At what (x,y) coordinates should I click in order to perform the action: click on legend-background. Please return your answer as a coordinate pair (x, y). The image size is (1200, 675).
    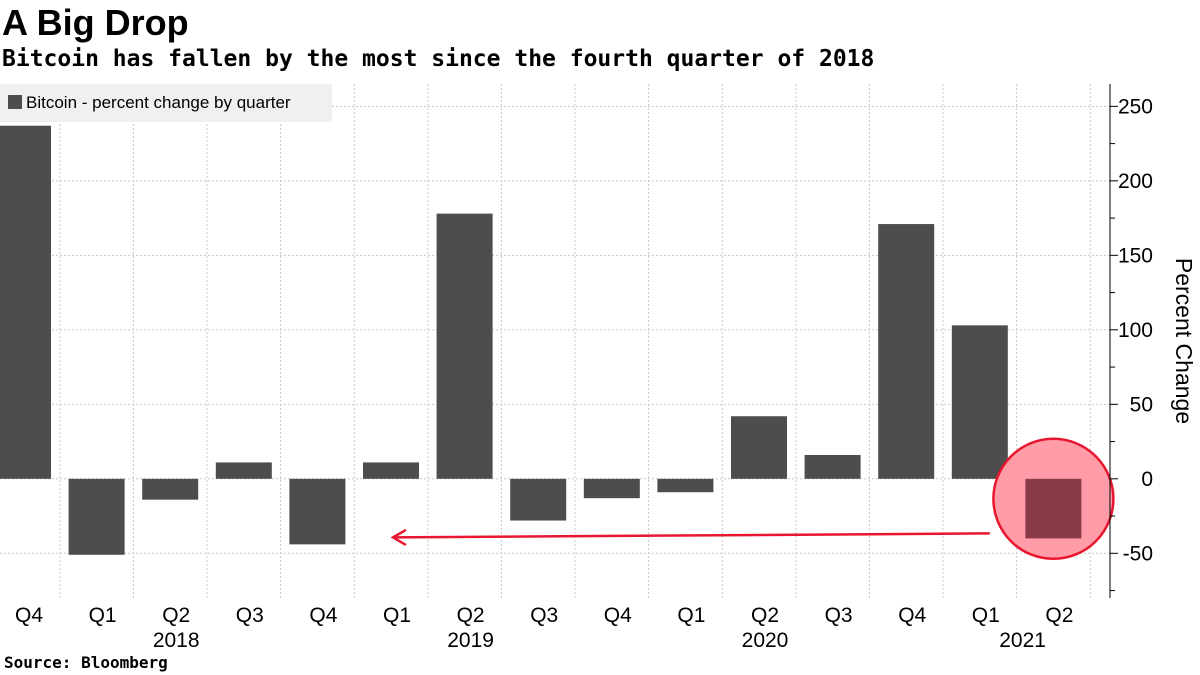
    Looking at the image, I should click on (166, 103).